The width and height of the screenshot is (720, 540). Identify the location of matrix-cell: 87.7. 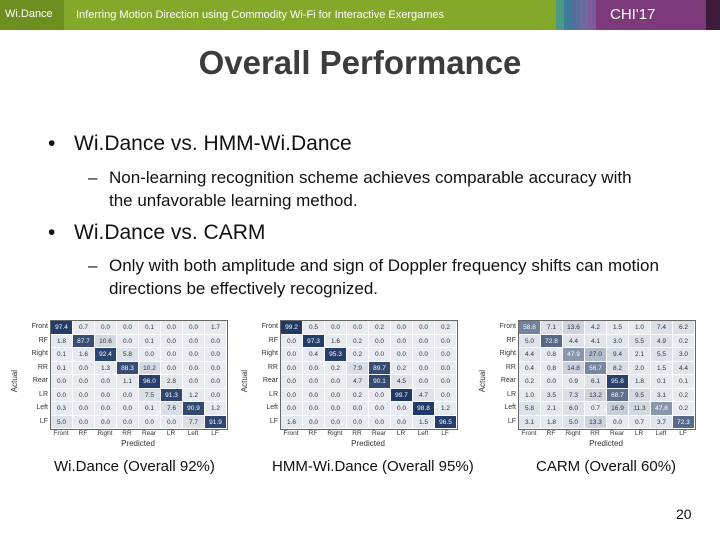
(84, 341).